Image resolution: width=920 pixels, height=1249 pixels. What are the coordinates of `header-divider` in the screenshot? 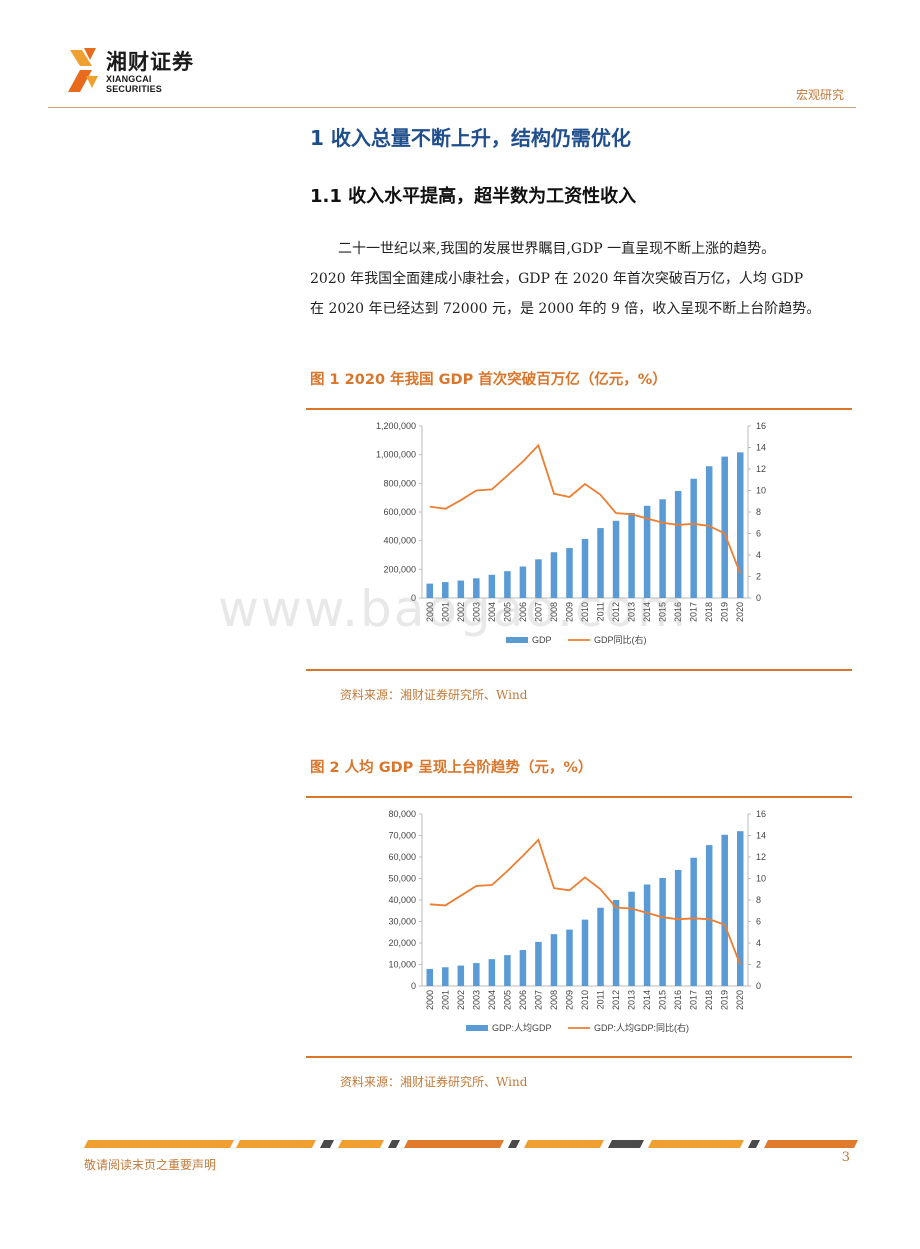 It's located at (452, 107).